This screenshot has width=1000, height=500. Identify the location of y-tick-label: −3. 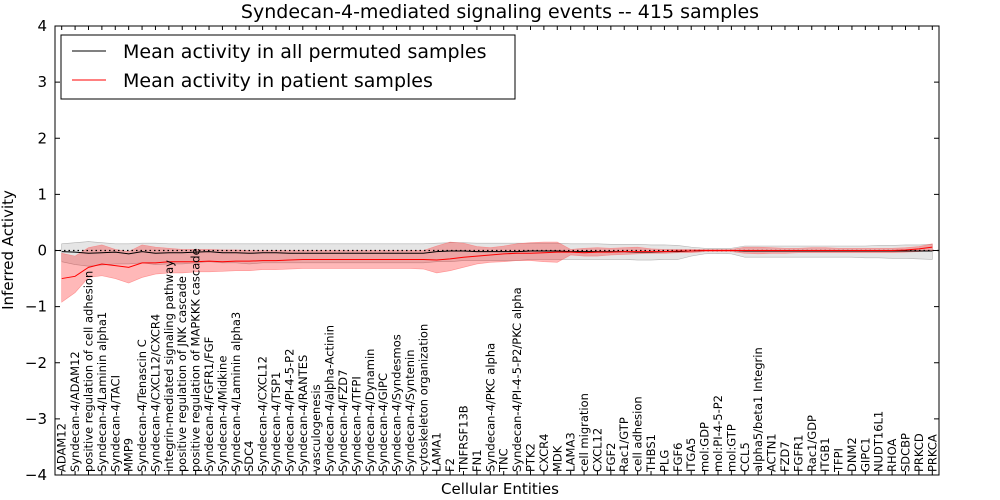
(36, 419).